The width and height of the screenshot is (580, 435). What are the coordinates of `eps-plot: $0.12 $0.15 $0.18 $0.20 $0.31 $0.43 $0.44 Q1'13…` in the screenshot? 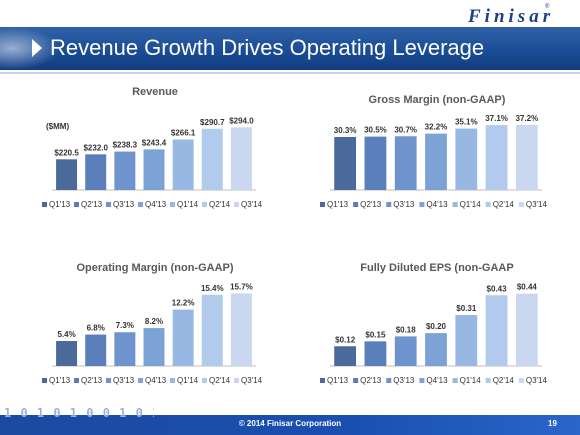 It's located at (434, 334).